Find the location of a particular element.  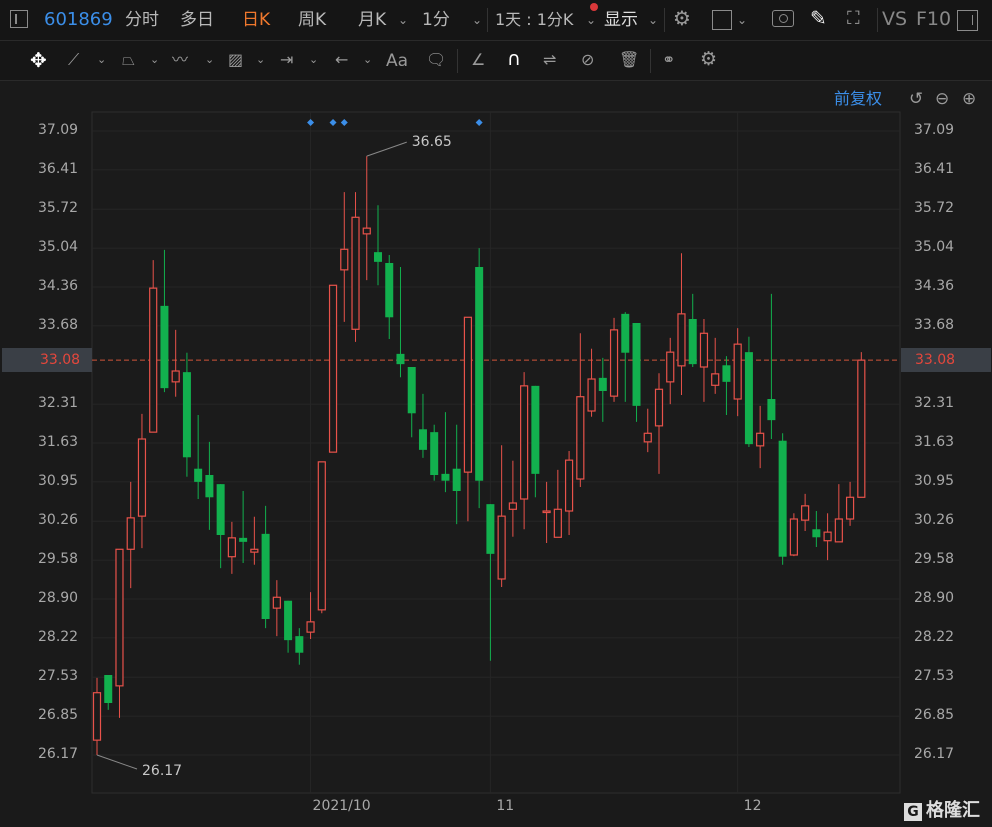

vs-button: VS is located at coordinates (895, 19).